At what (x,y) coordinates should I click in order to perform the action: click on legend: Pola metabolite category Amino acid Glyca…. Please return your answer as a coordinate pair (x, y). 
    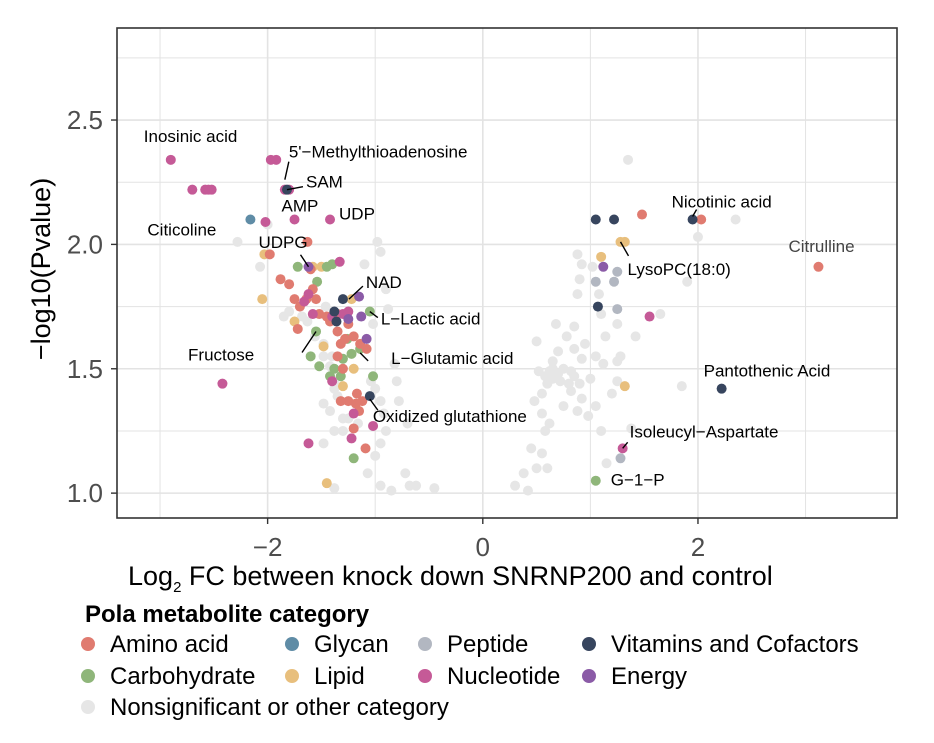
    Looking at the image, I should click on (470, 661).